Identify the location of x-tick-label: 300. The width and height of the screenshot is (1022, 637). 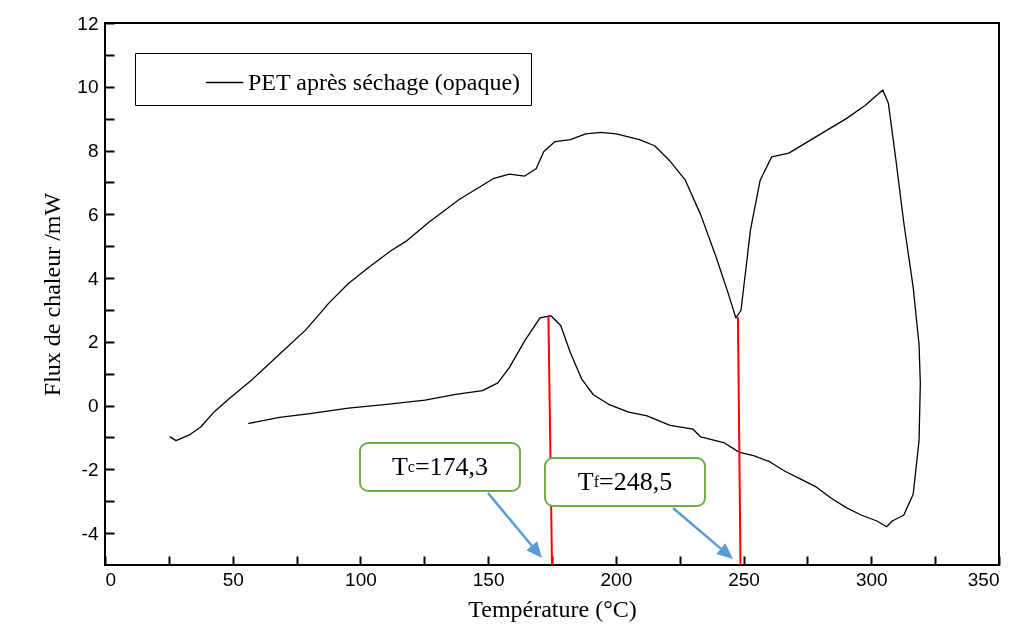
(871, 579).